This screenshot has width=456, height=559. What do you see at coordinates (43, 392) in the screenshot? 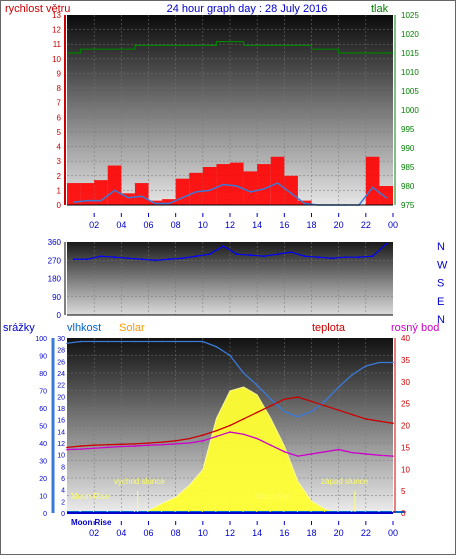
I see `rain-y-tick-label: 70` at bounding box center [43, 392].